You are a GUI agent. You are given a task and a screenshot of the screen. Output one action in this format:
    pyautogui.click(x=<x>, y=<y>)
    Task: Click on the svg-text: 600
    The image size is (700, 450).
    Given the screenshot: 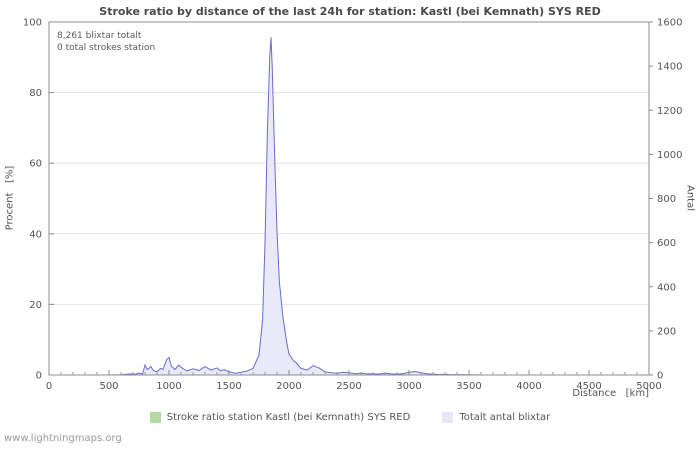 What is the action you would take?
    pyautogui.click(x=666, y=243)
    